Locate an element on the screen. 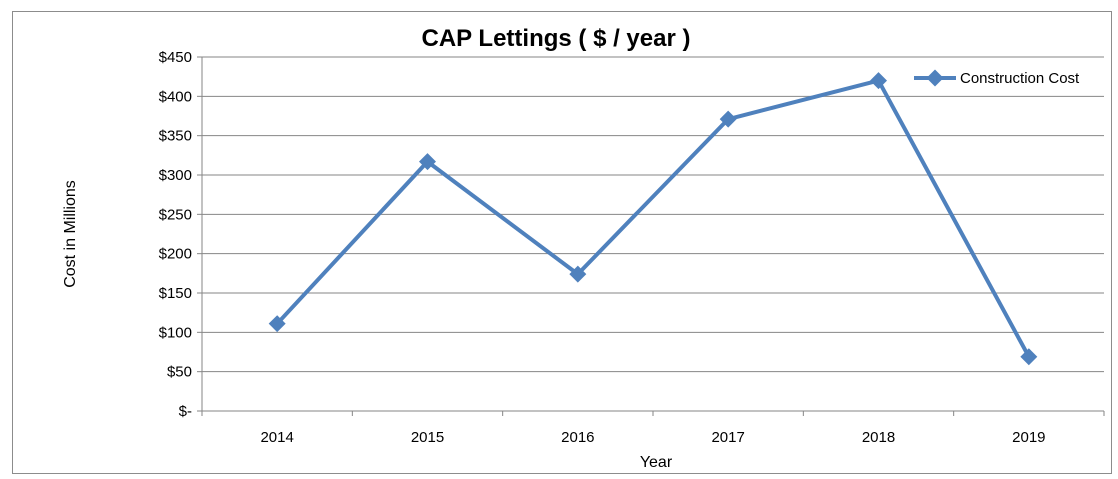 This screenshot has width=1118, height=479. y-tick-label: $400 is located at coordinates (175, 96).